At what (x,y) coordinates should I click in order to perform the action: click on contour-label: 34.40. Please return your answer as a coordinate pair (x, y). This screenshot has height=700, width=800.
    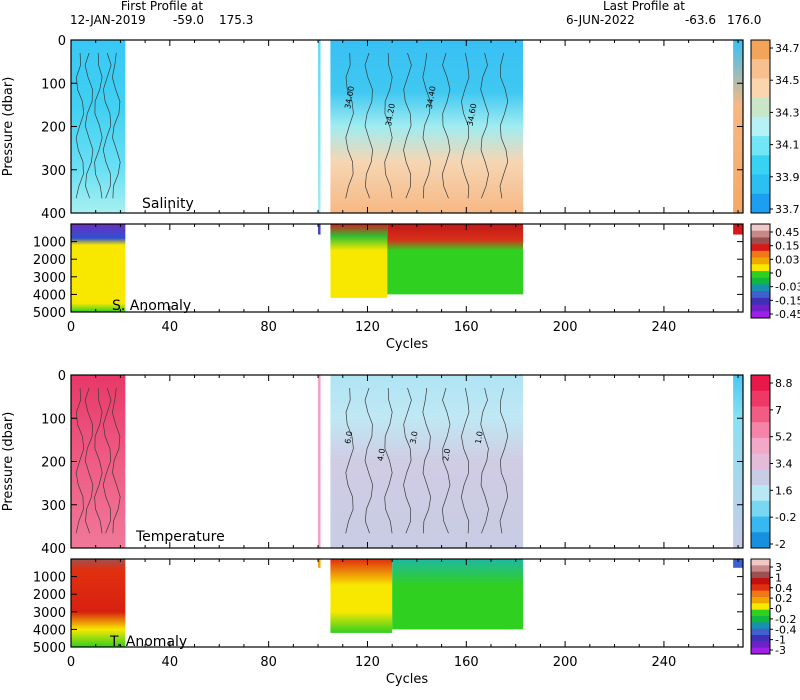
    Looking at the image, I should click on (431, 97).